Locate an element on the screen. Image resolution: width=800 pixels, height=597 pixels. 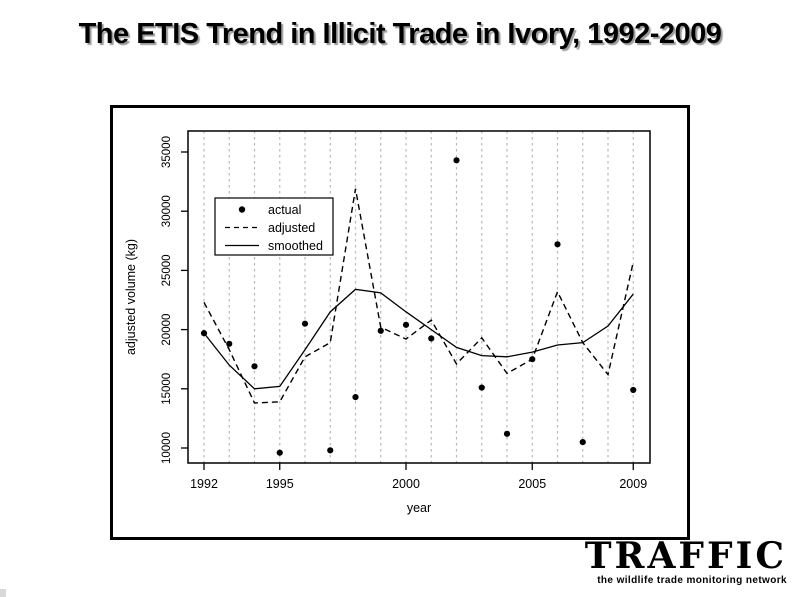
logo-tagline-text: the wildlife trade monitoring network is located at coordinates (692, 580).